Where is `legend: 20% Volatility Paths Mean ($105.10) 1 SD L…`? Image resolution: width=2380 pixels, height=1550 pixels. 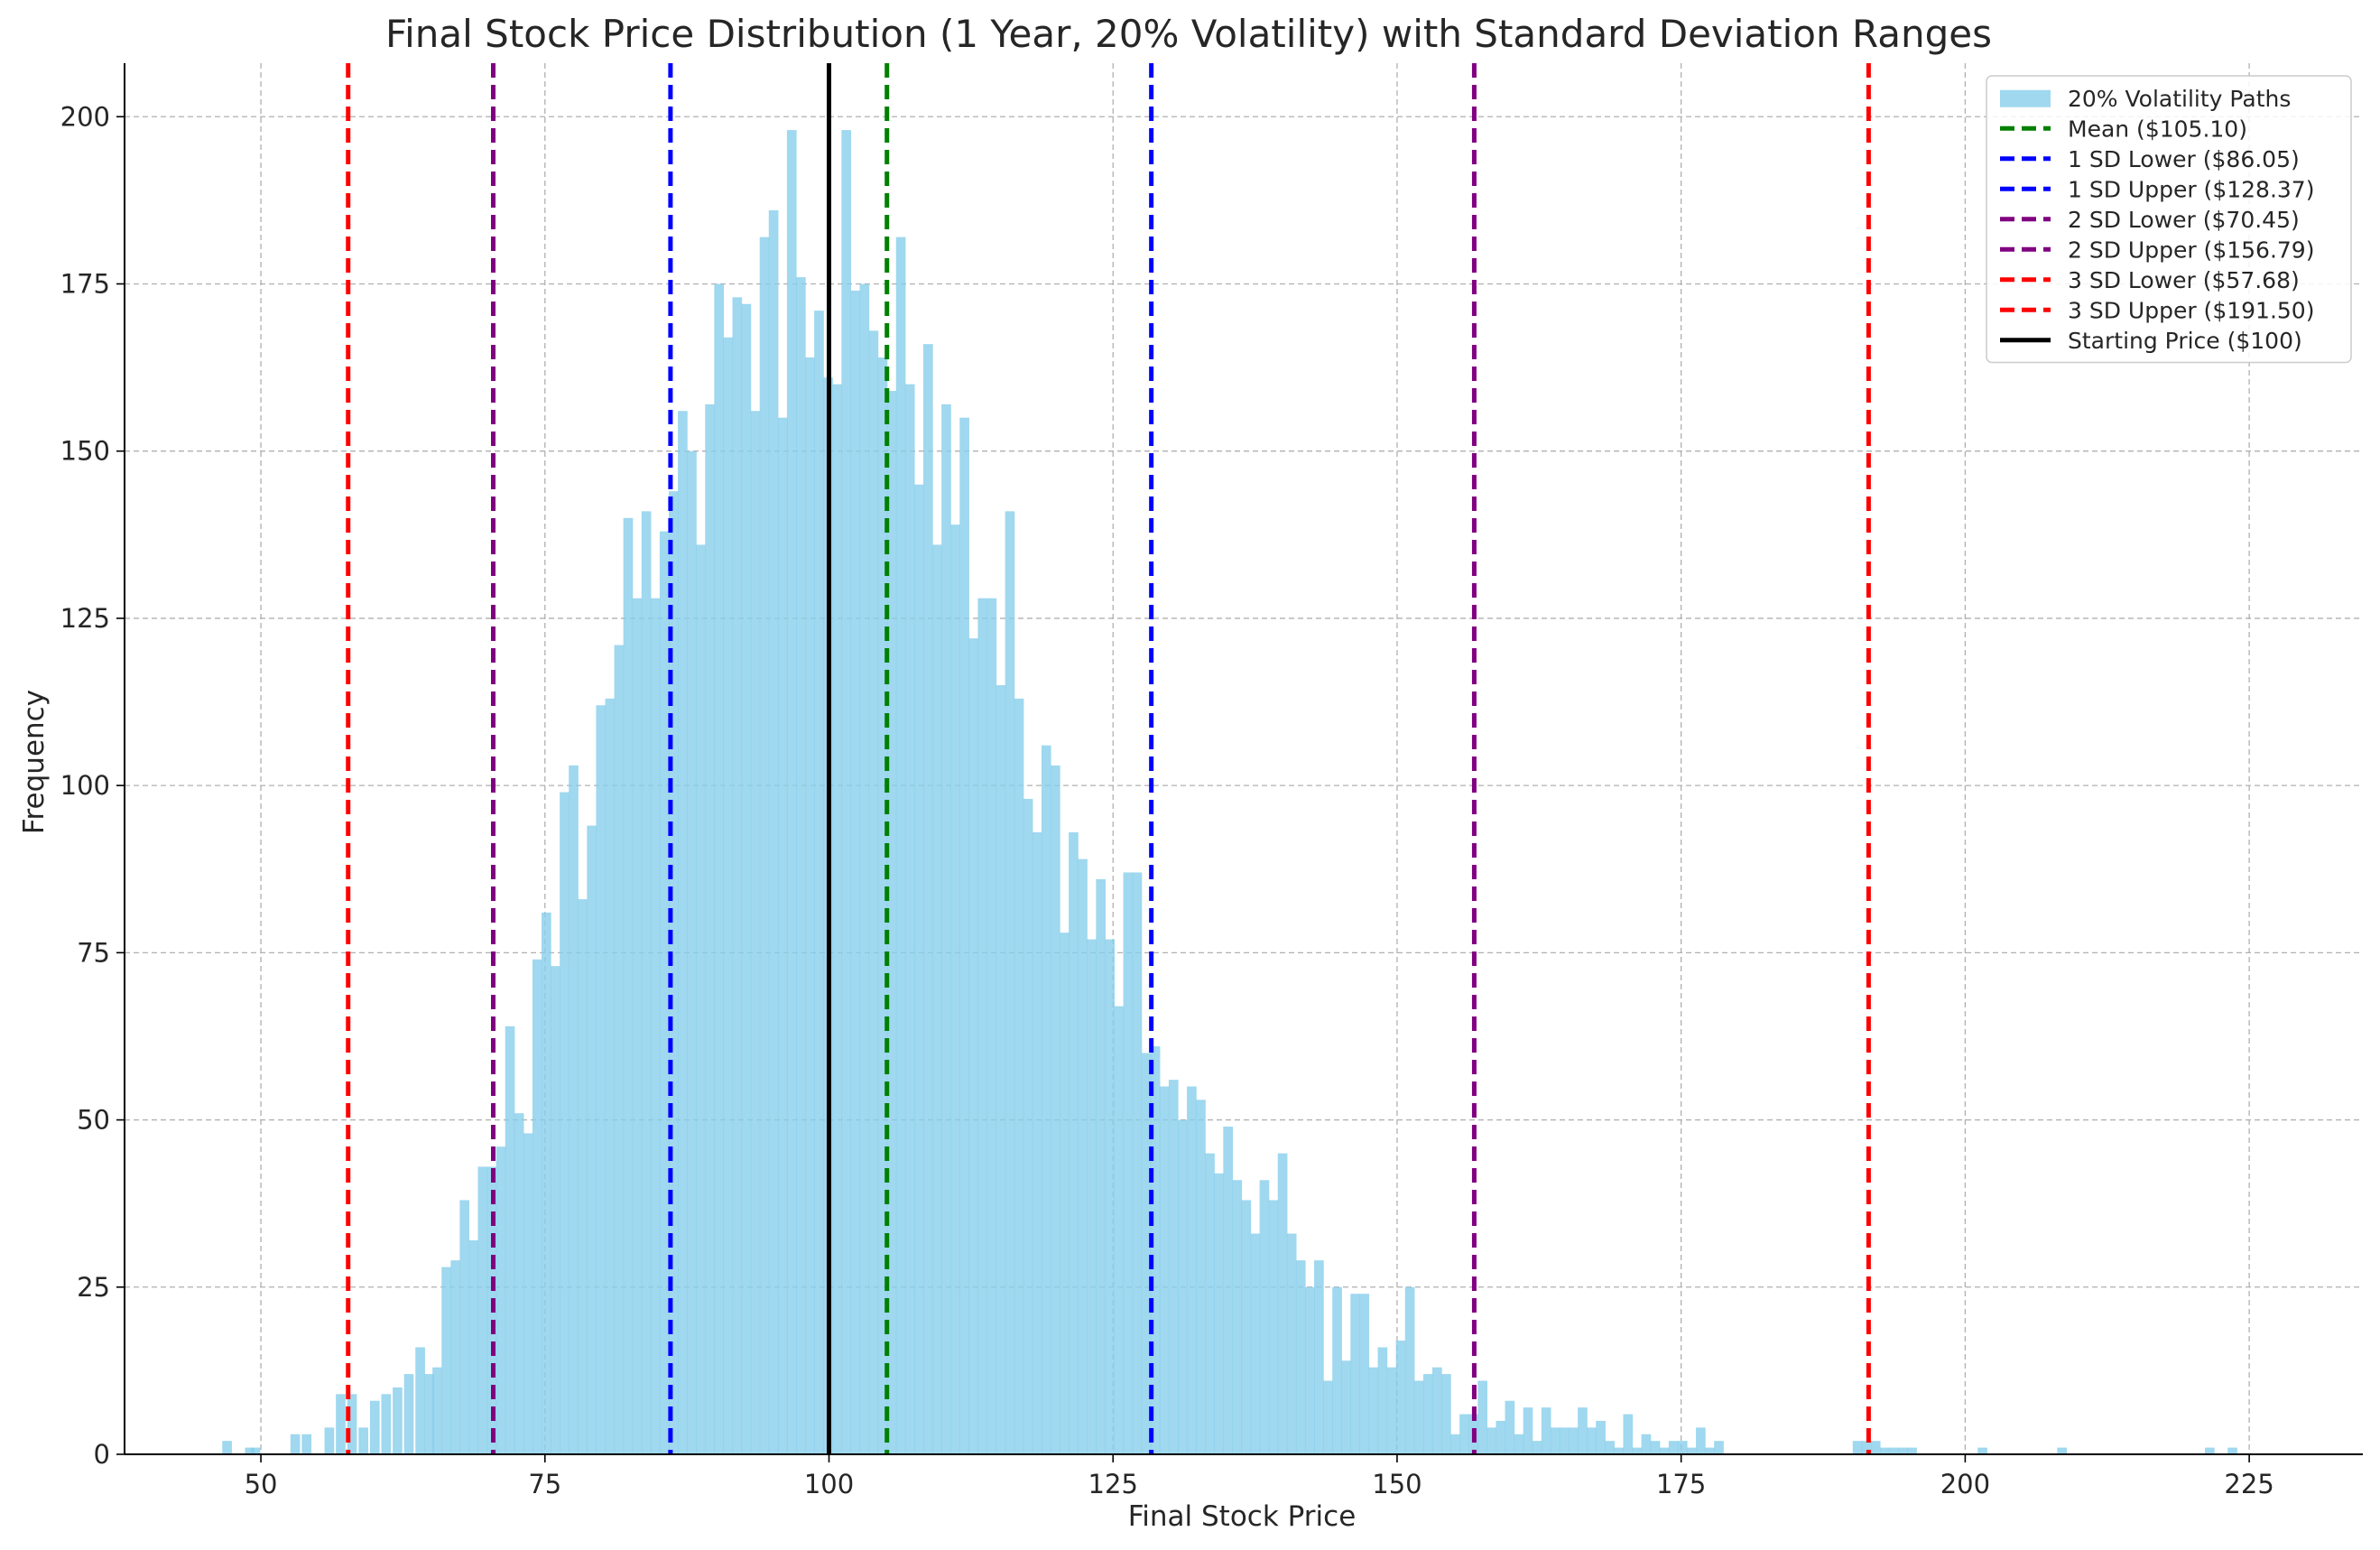
legend: 20% Volatility Paths Mean ($105.10) 1 SD L… is located at coordinates (2169, 219).